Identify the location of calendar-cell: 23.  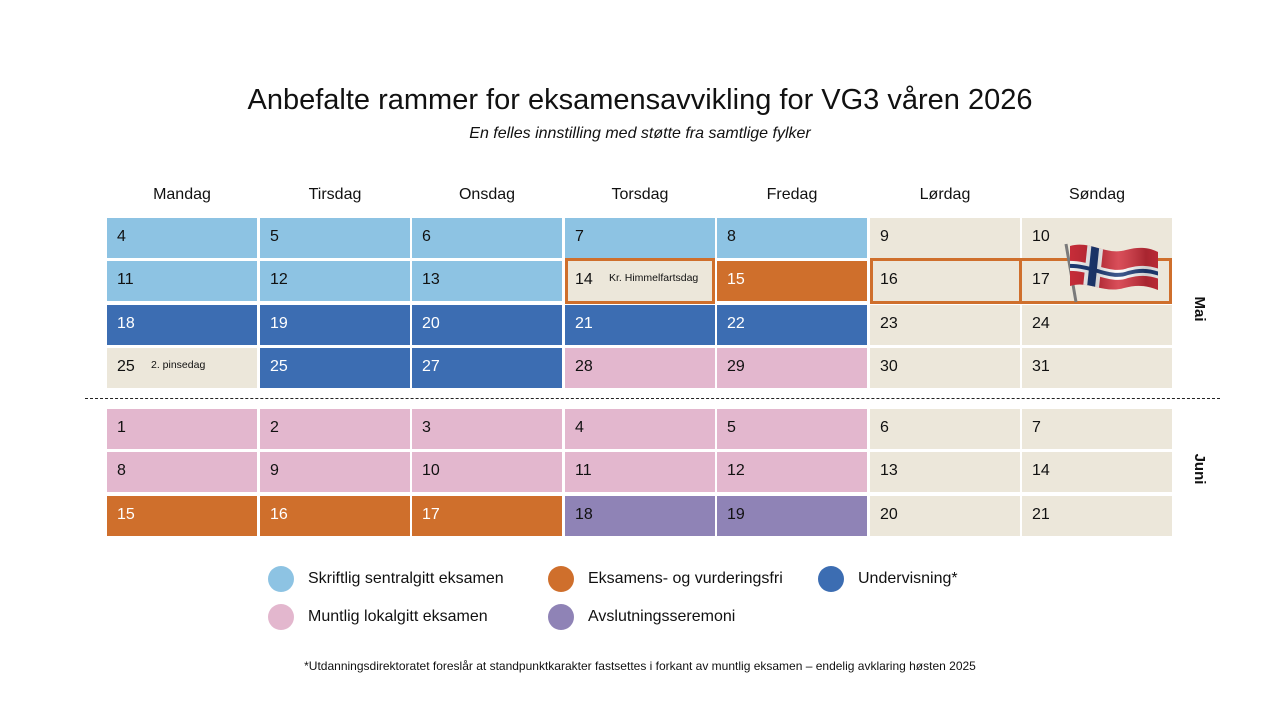
(945, 325).